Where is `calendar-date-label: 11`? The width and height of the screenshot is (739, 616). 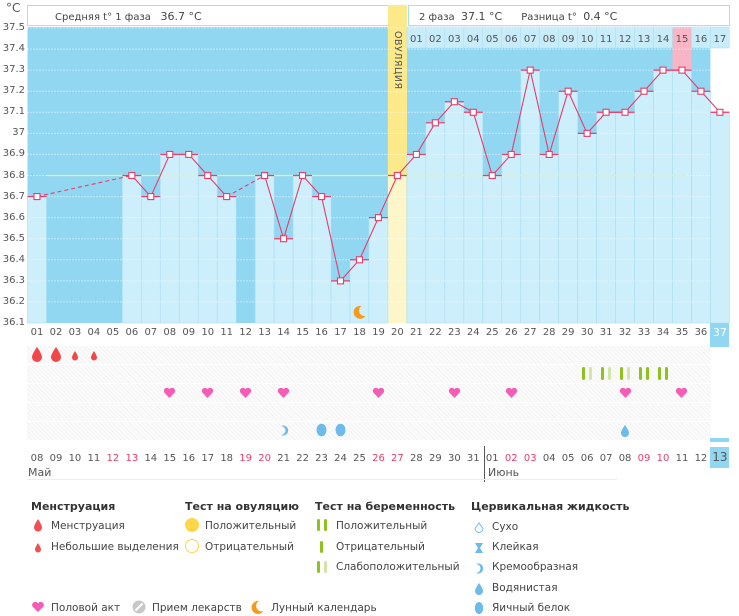 calendar-date-label: 11 is located at coordinates (682, 458).